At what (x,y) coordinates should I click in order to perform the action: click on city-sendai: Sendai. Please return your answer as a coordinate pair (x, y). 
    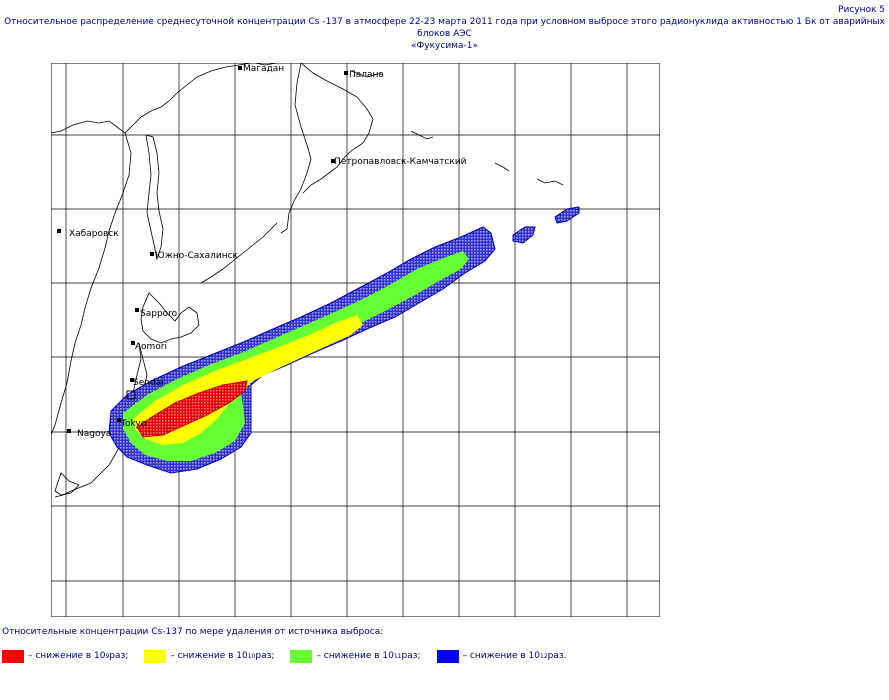
    Looking at the image, I should click on (147, 383).